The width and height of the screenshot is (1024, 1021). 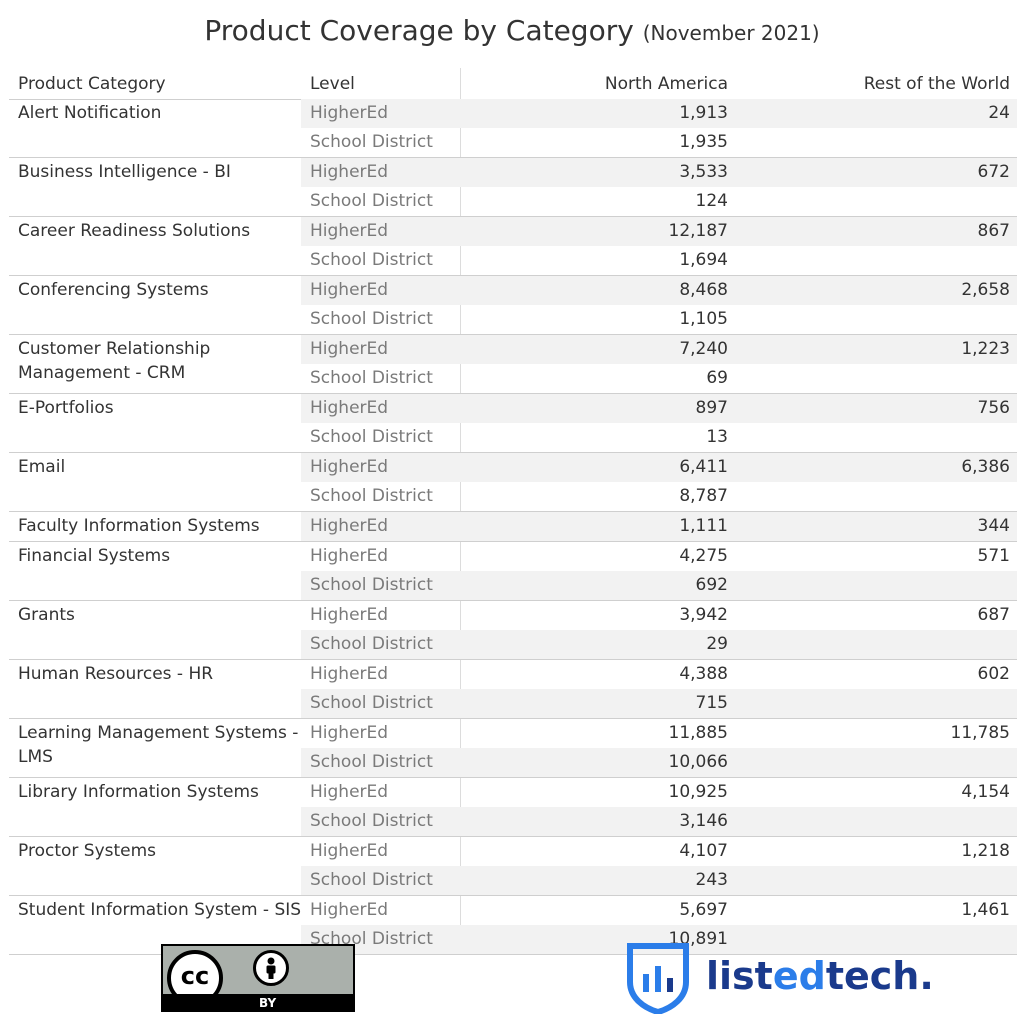 What do you see at coordinates (268, 1003) in the screenshot?
I see `license-label: BY` at bounding box center [268, 1003].